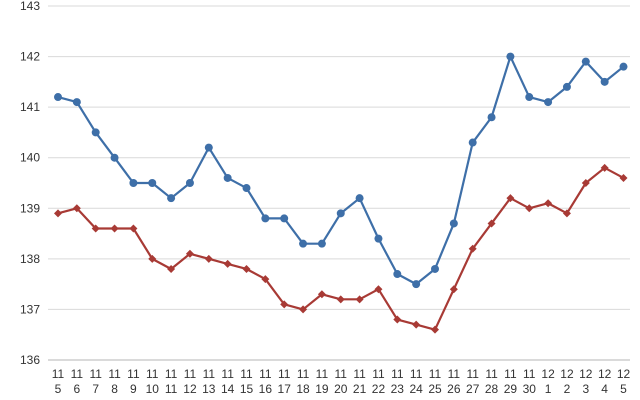 This screenshot has height=400, width=640. What do you see at coordinates (153, 389) in the screenshot?
I see `x-tick-label-day: 10` at bounding box center [153, 389].